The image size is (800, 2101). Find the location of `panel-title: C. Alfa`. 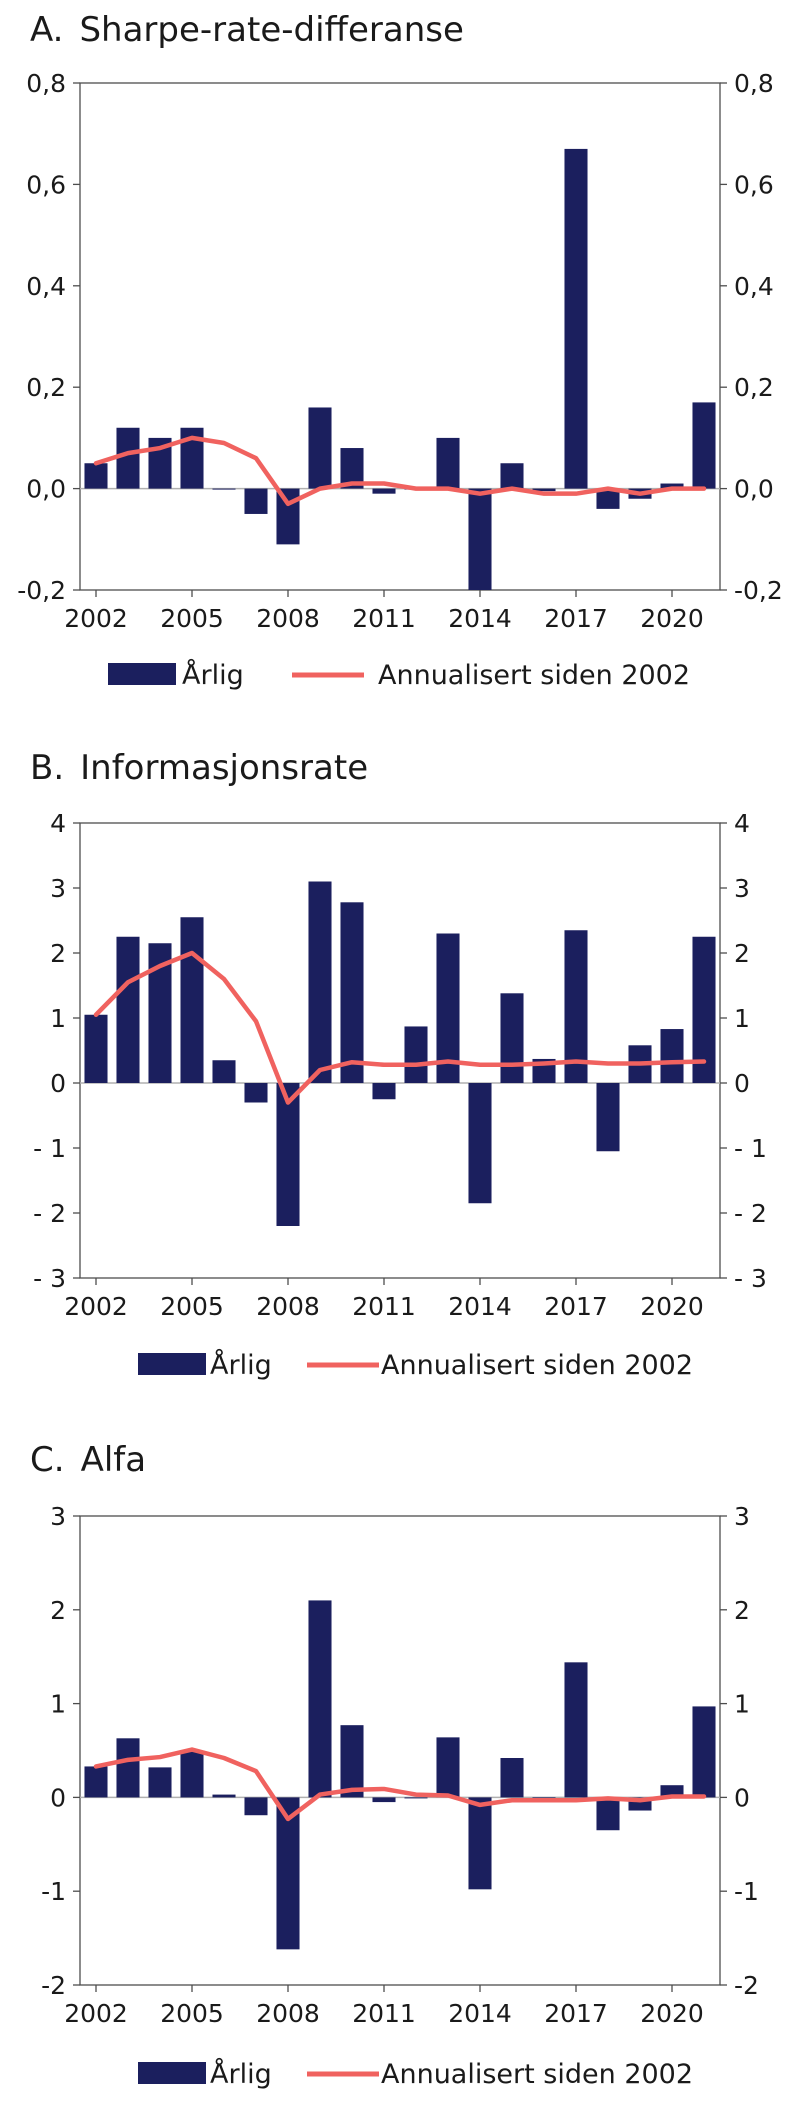

panel-title: C. Alfa is located at coordinates (88, 1460).